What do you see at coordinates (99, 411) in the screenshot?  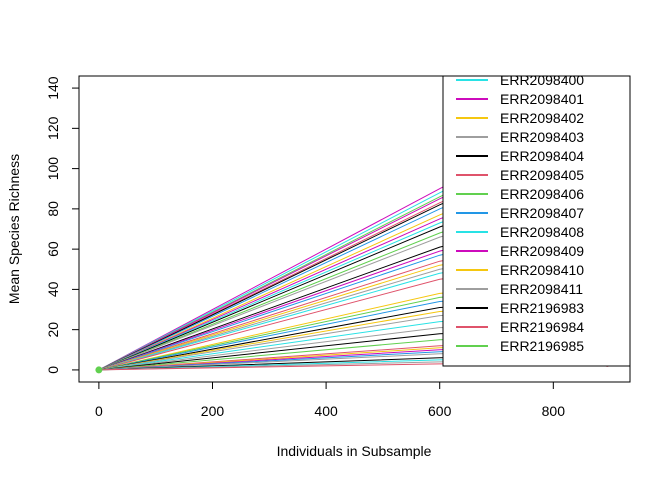 I see `x-tick-label: 0` at bounding box center [99, 411].